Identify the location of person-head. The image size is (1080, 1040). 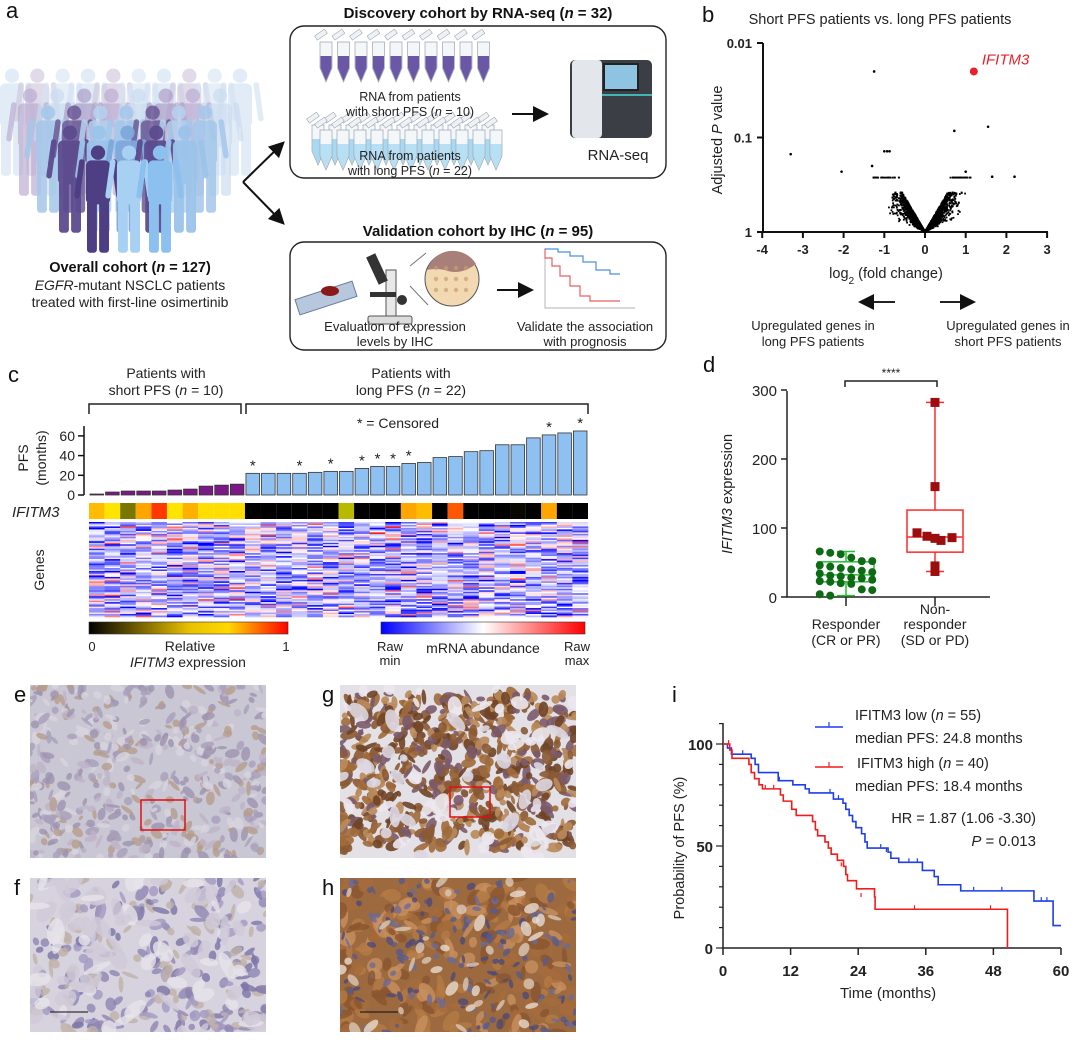
(98, 132).